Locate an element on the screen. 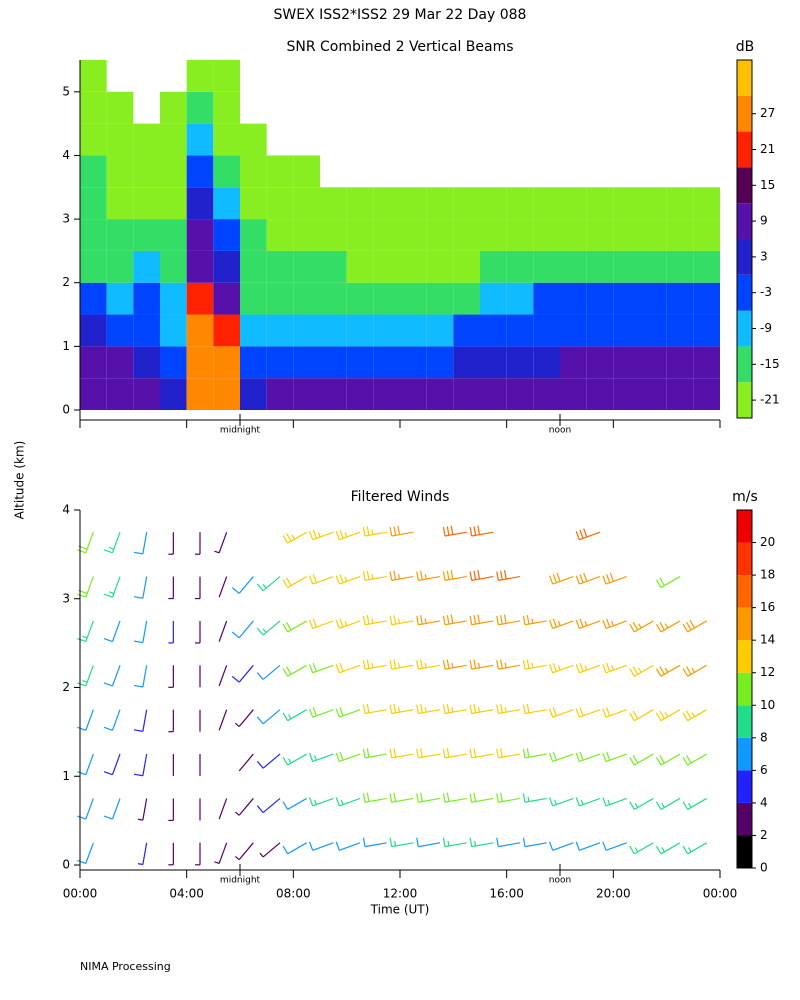 The image size is (800, 1000). y-tick-label: 2 is located at coordinates (66, 687).